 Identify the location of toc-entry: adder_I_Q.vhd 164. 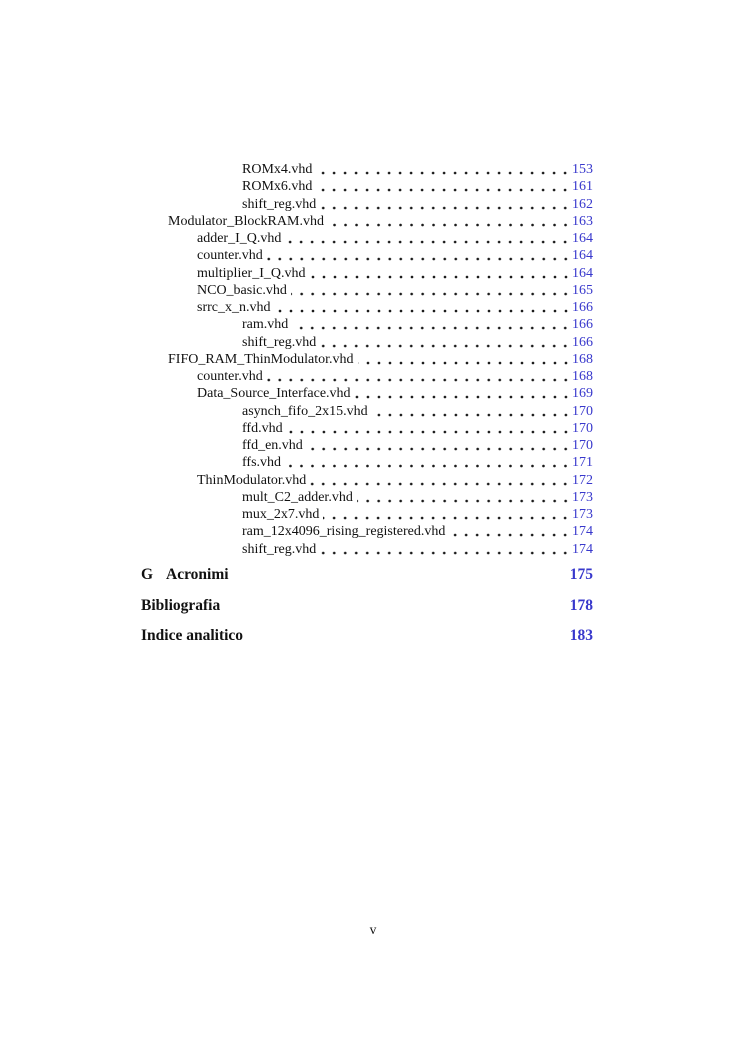
(367, 239).